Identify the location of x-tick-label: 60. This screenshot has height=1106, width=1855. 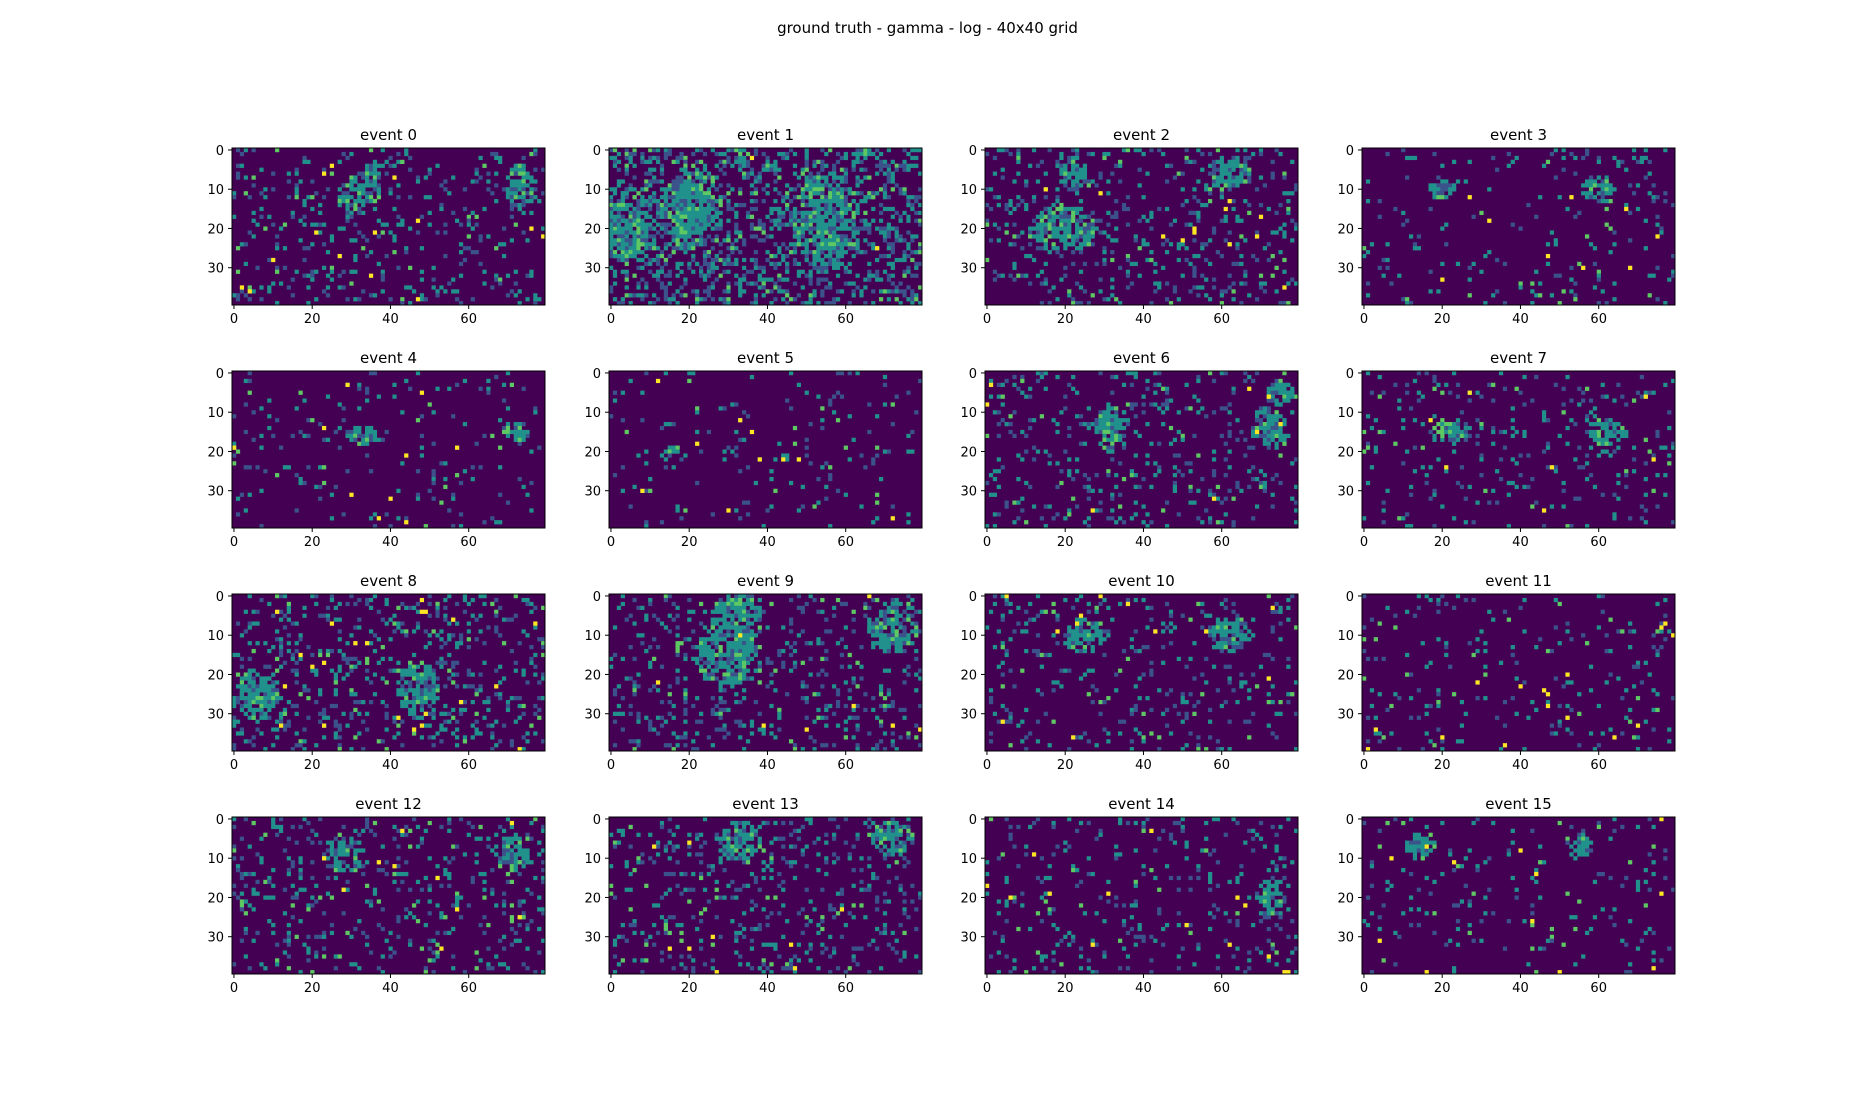
(1221, 542).